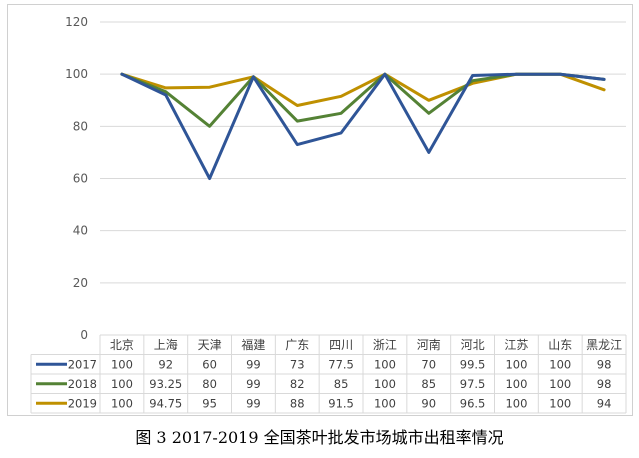 Image resolution: width=639 pixels, height=458 pixels. What do you see at coordinates (165, 403) in the screenshot?
I see `table-cell-value: 94.75` at bounding box center [165, 403].